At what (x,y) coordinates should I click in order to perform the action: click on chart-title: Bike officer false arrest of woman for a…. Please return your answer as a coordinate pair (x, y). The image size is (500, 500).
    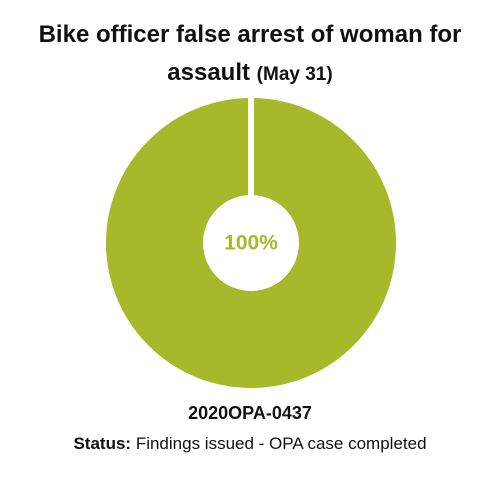
    Looking at the image, I should click on (250, 53).